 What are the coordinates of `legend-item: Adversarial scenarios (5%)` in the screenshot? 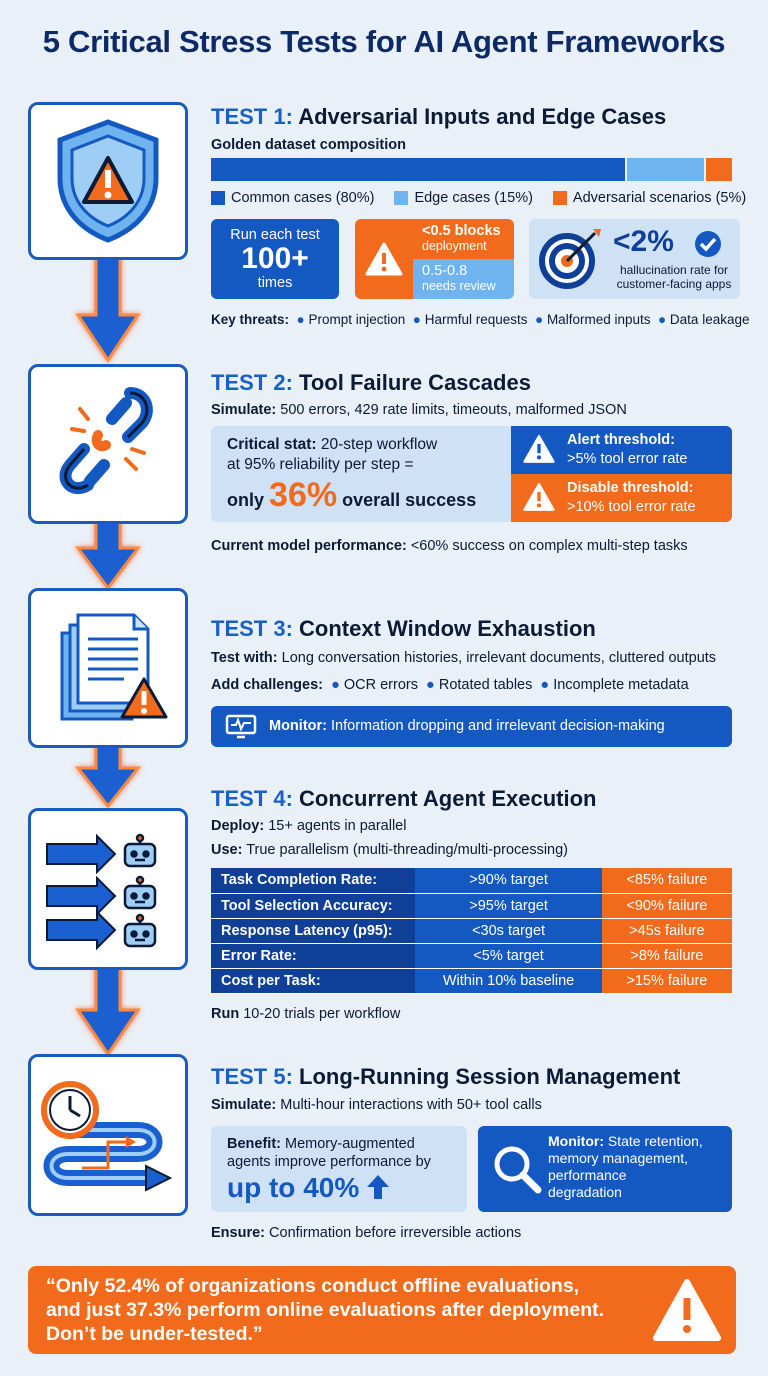 It's located at (649, 198).